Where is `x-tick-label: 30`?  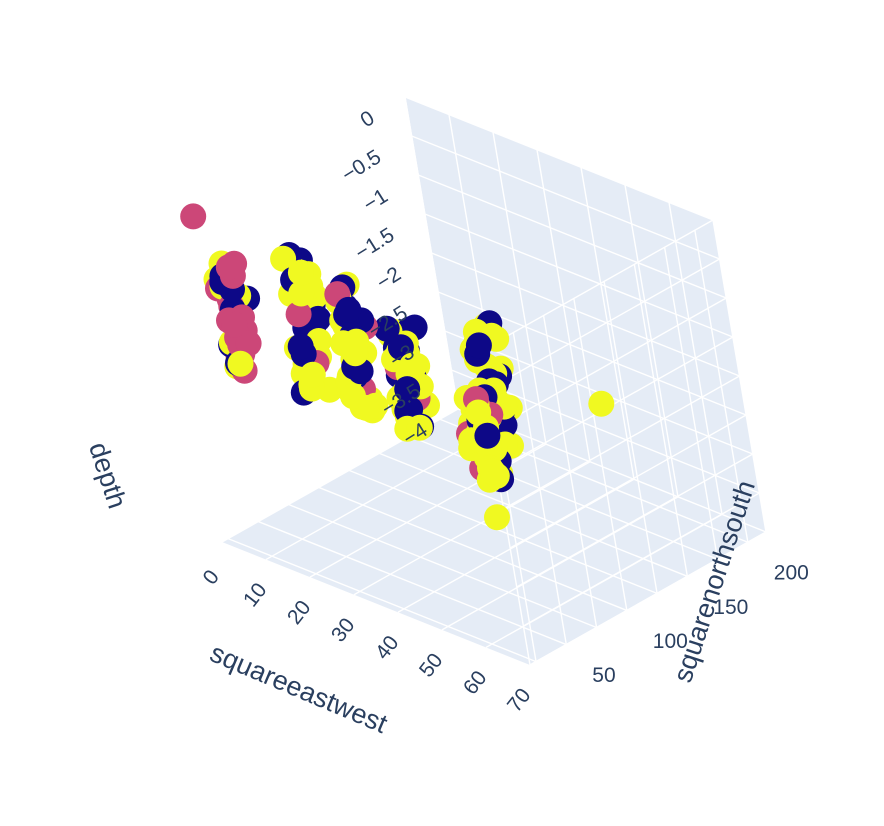 x-tick-label: 30 is located at coordinates (343, 630).